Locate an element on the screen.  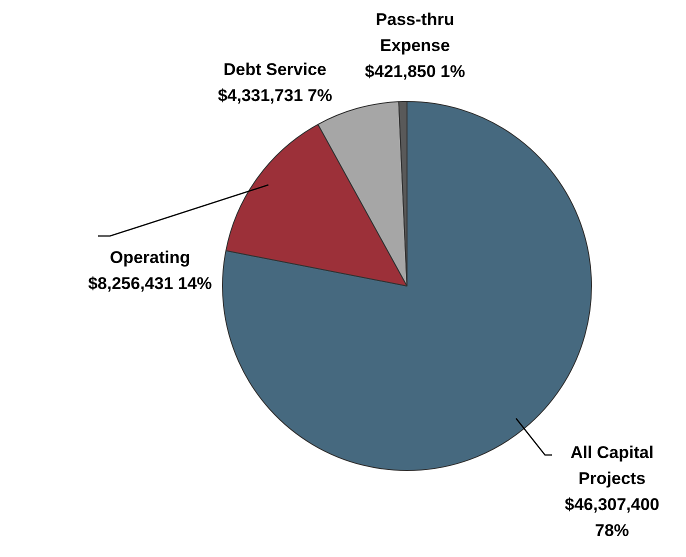
data-label: $46,307,400 78% is located at coordinates (612, 517).